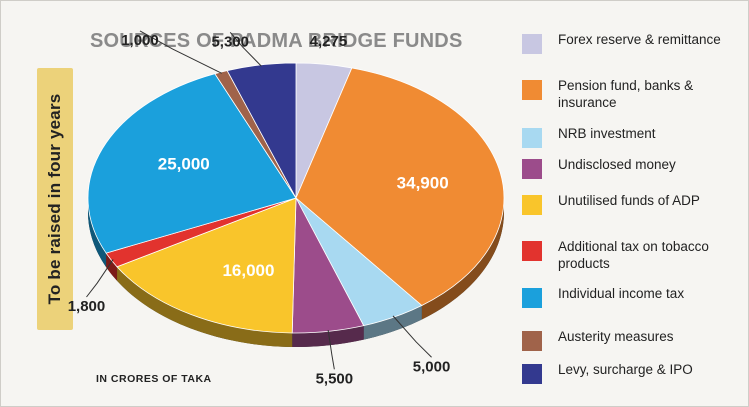  What do you see at coordinates (276, 41) in the screenshot?
I see `chart-title: SOURCES OF PADMA BRIDGE FUNDS` at bounding box center [276, 41].